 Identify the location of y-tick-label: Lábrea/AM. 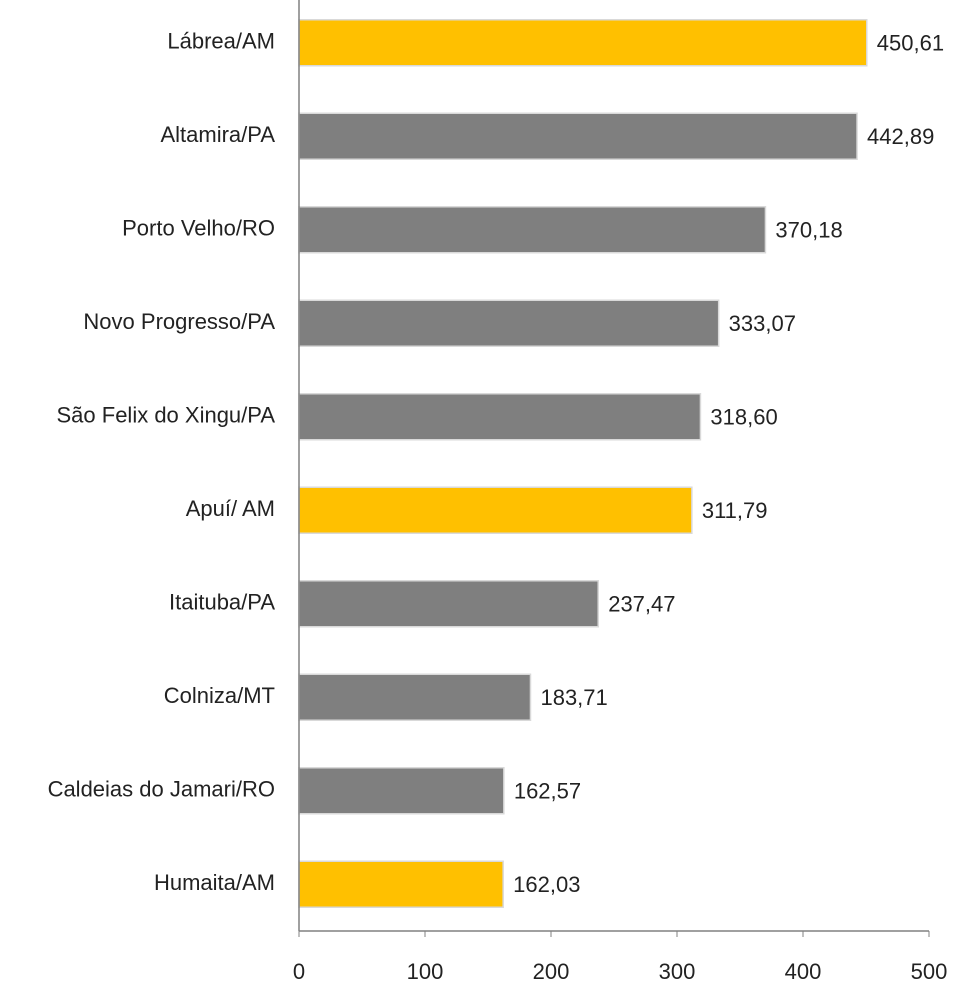
(221, 41).